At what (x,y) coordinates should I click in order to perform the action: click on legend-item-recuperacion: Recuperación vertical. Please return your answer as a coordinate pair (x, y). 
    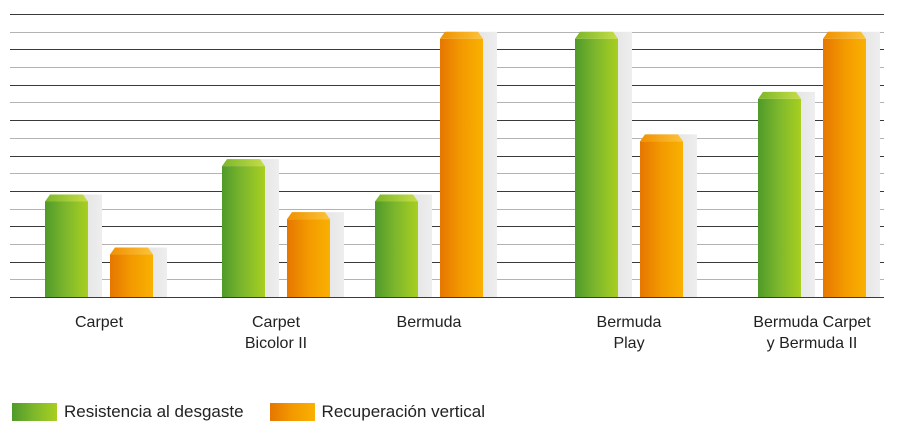
    Looking at the image, I should click on (377, 412).